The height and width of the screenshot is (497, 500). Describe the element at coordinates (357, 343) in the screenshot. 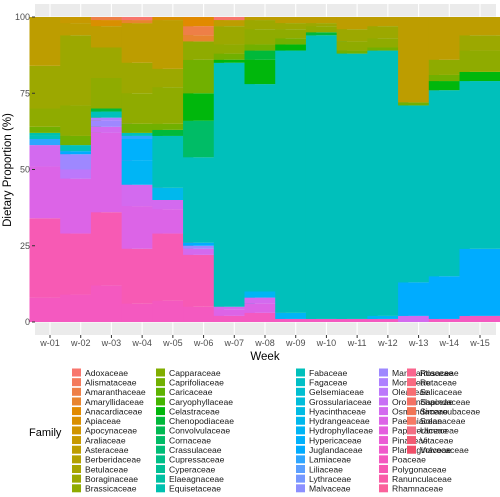

I see `x-tick-label: w-11` at that location.